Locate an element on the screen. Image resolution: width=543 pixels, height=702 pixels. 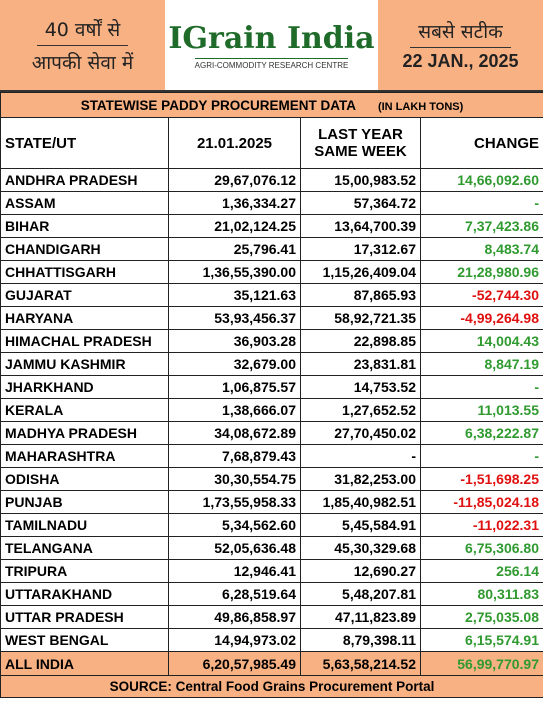
number-cell: 15,00,983.52 is located at coordinates (360, 180).